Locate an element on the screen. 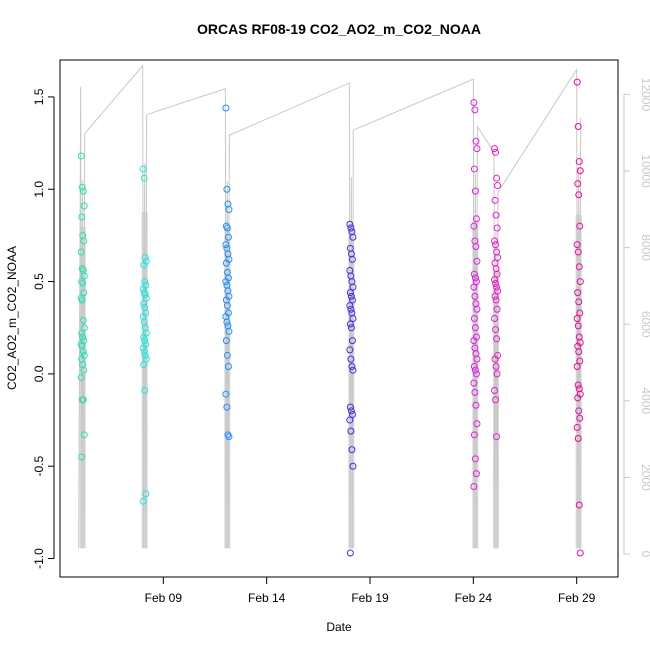  x-axis-title: Date is located at coordinates (339, 627).